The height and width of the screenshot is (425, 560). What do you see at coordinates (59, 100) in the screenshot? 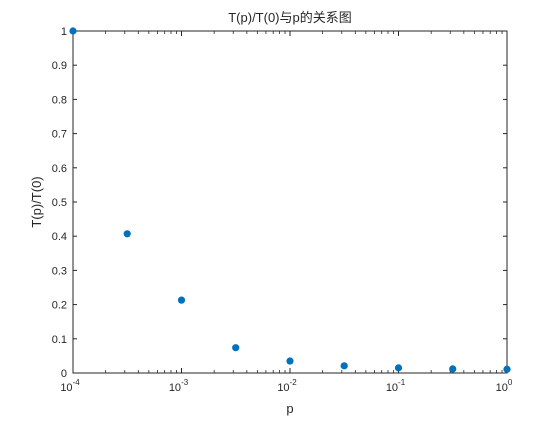
I see `y-tick-label: 0.8` at bounding box center [59, 100].